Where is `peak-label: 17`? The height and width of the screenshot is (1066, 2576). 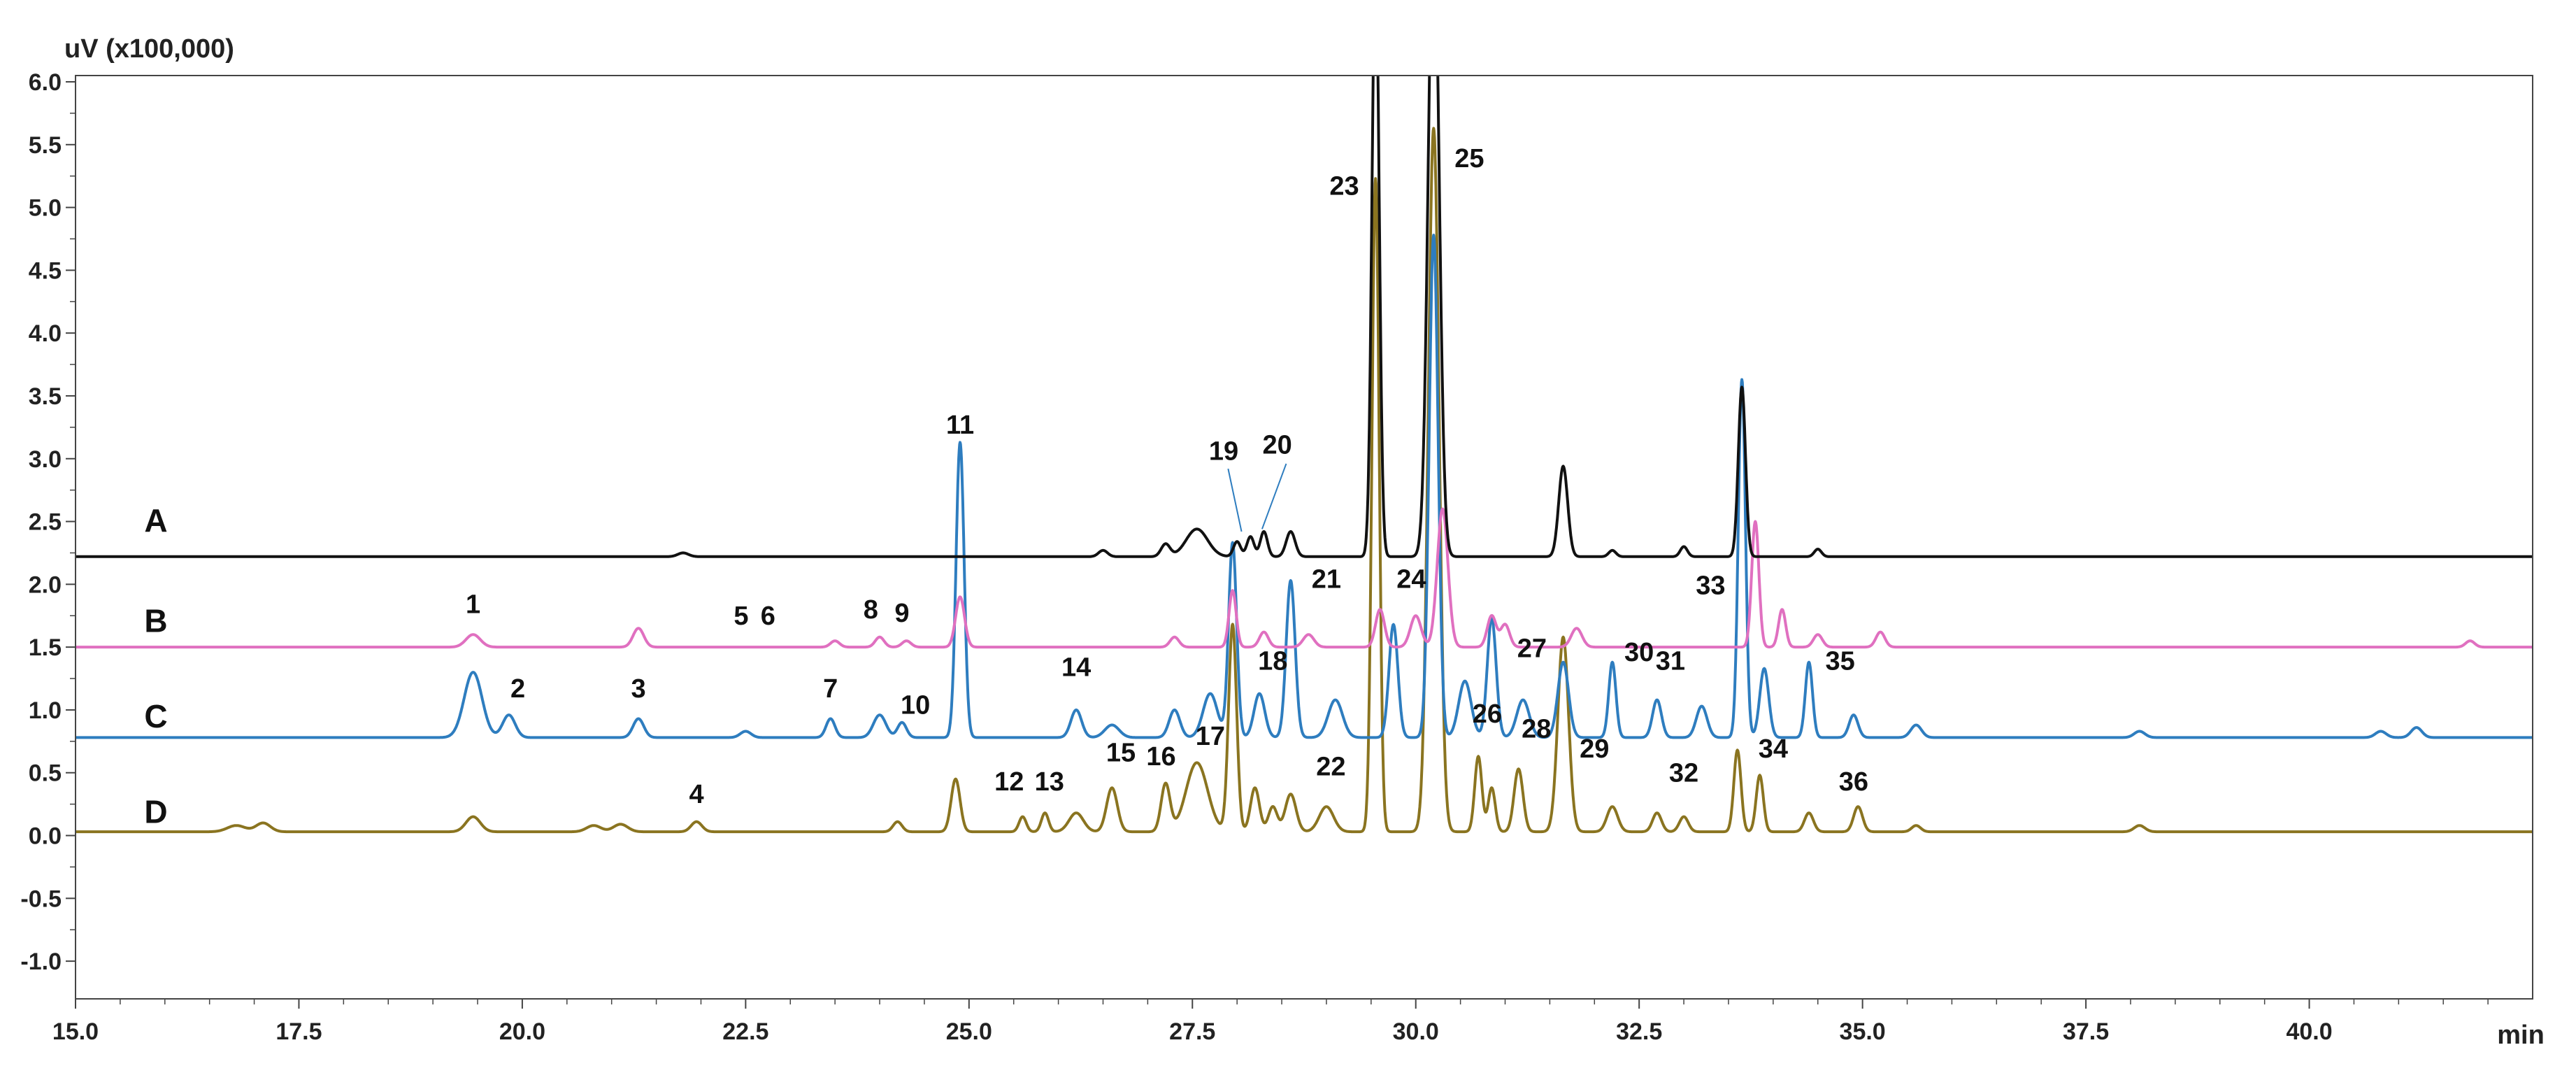 peak-label: 17 is located at coordinates (1210, 736).